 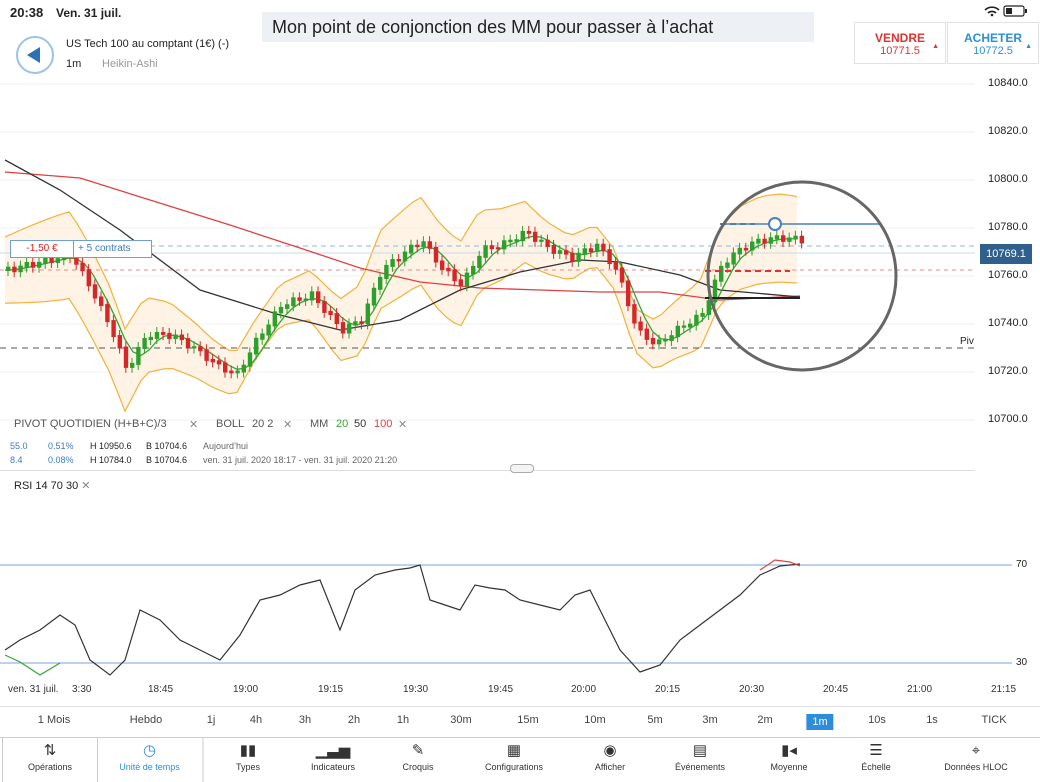 What do you see at coordinates (32, 665) in the screenshot?
I see `rsi-oversold-line` at bounding box center [32, 665].